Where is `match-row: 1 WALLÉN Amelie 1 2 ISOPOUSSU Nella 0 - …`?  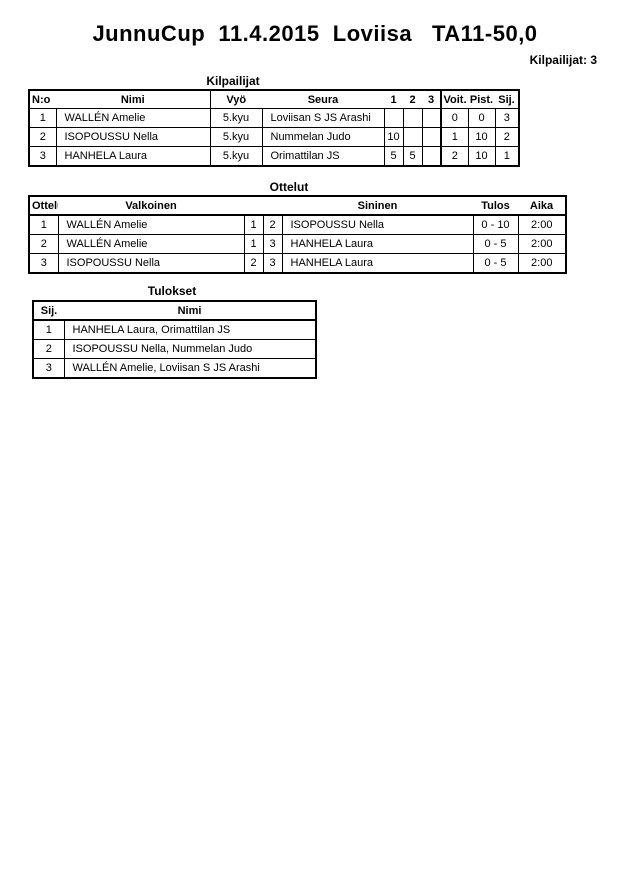 match-row: 1 WALLÉN Amelie 1 2 ISOPOUSSU Nella 0 - … is located at coordinates (297, 224).